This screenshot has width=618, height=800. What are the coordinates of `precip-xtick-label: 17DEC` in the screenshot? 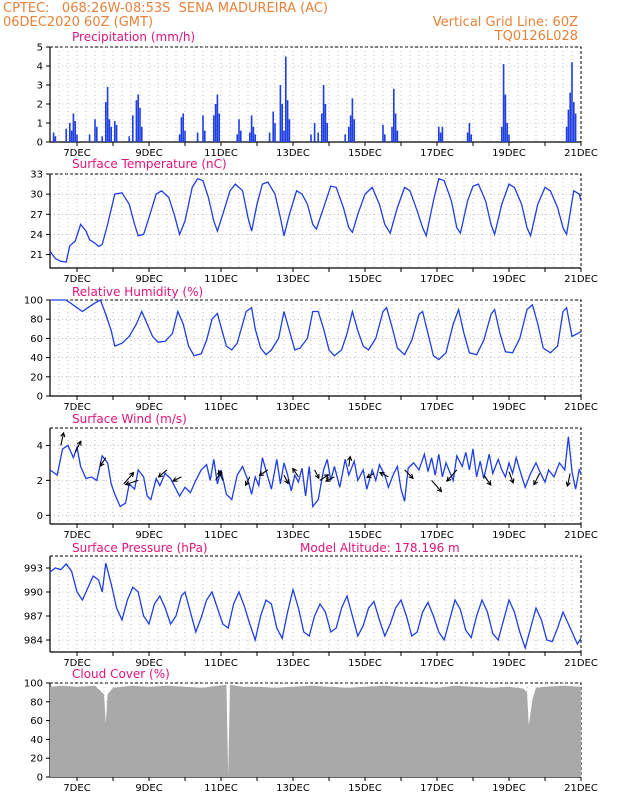 It's located at (437, 153).